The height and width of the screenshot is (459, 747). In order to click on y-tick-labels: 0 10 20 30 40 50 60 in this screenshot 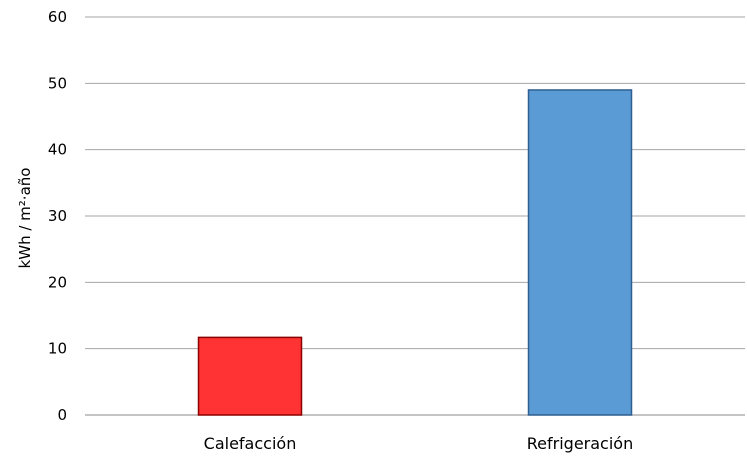, I will do `click(57, 216)`.